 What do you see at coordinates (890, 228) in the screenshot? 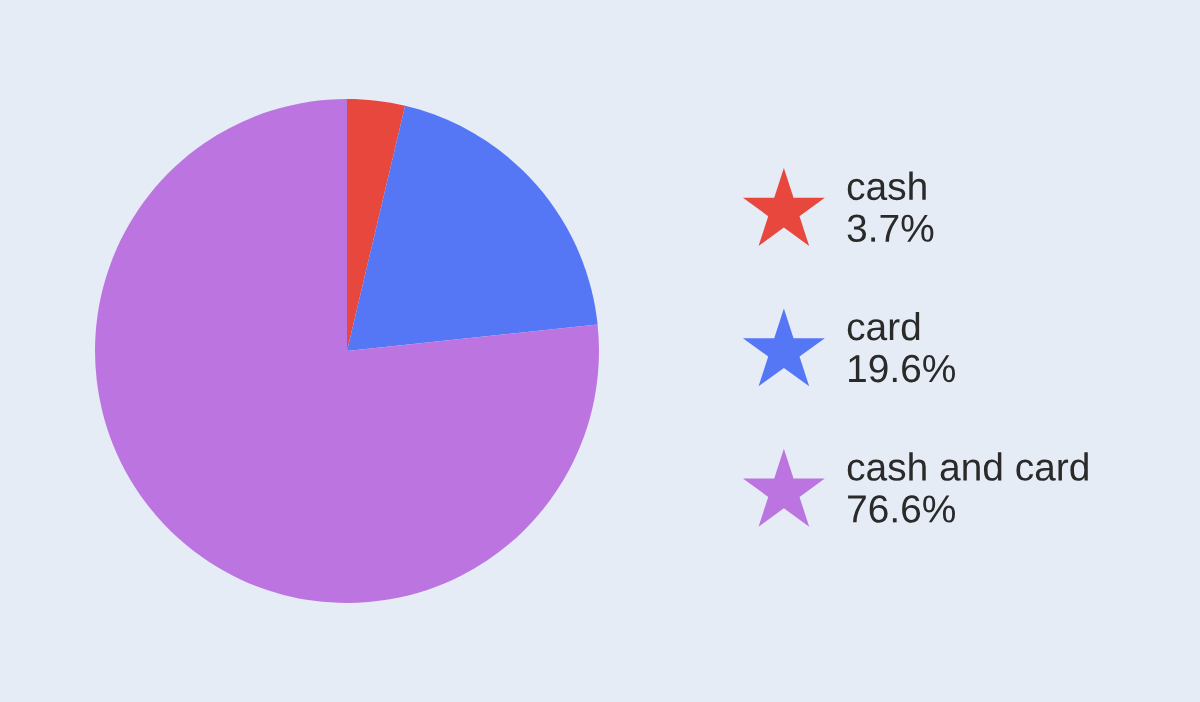
I see `data-label: 3.7%` at bounding box center [890, 228].